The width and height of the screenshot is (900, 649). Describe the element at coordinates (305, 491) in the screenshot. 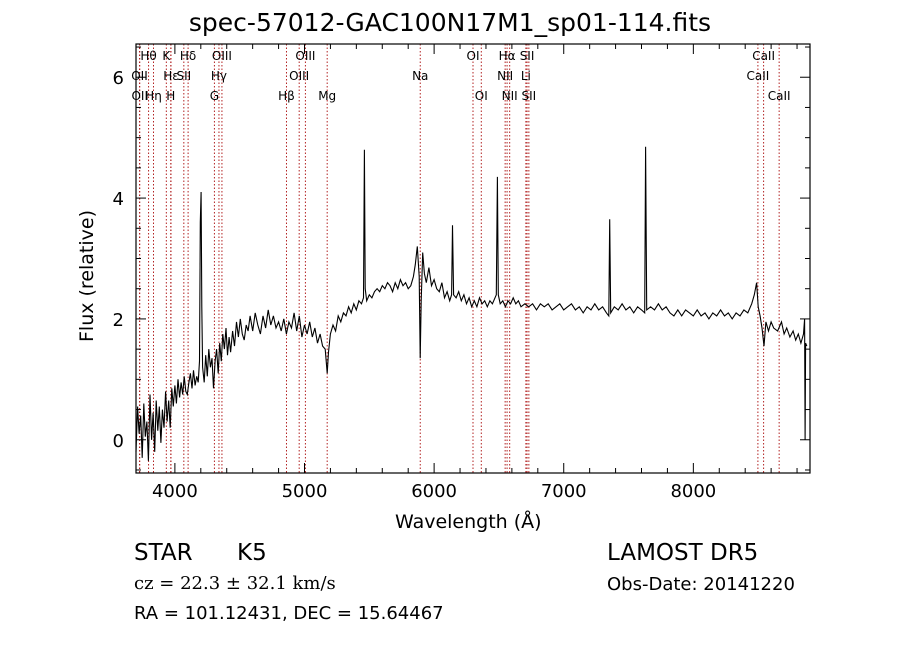

I see `x-tick-label: 5000` at that location.